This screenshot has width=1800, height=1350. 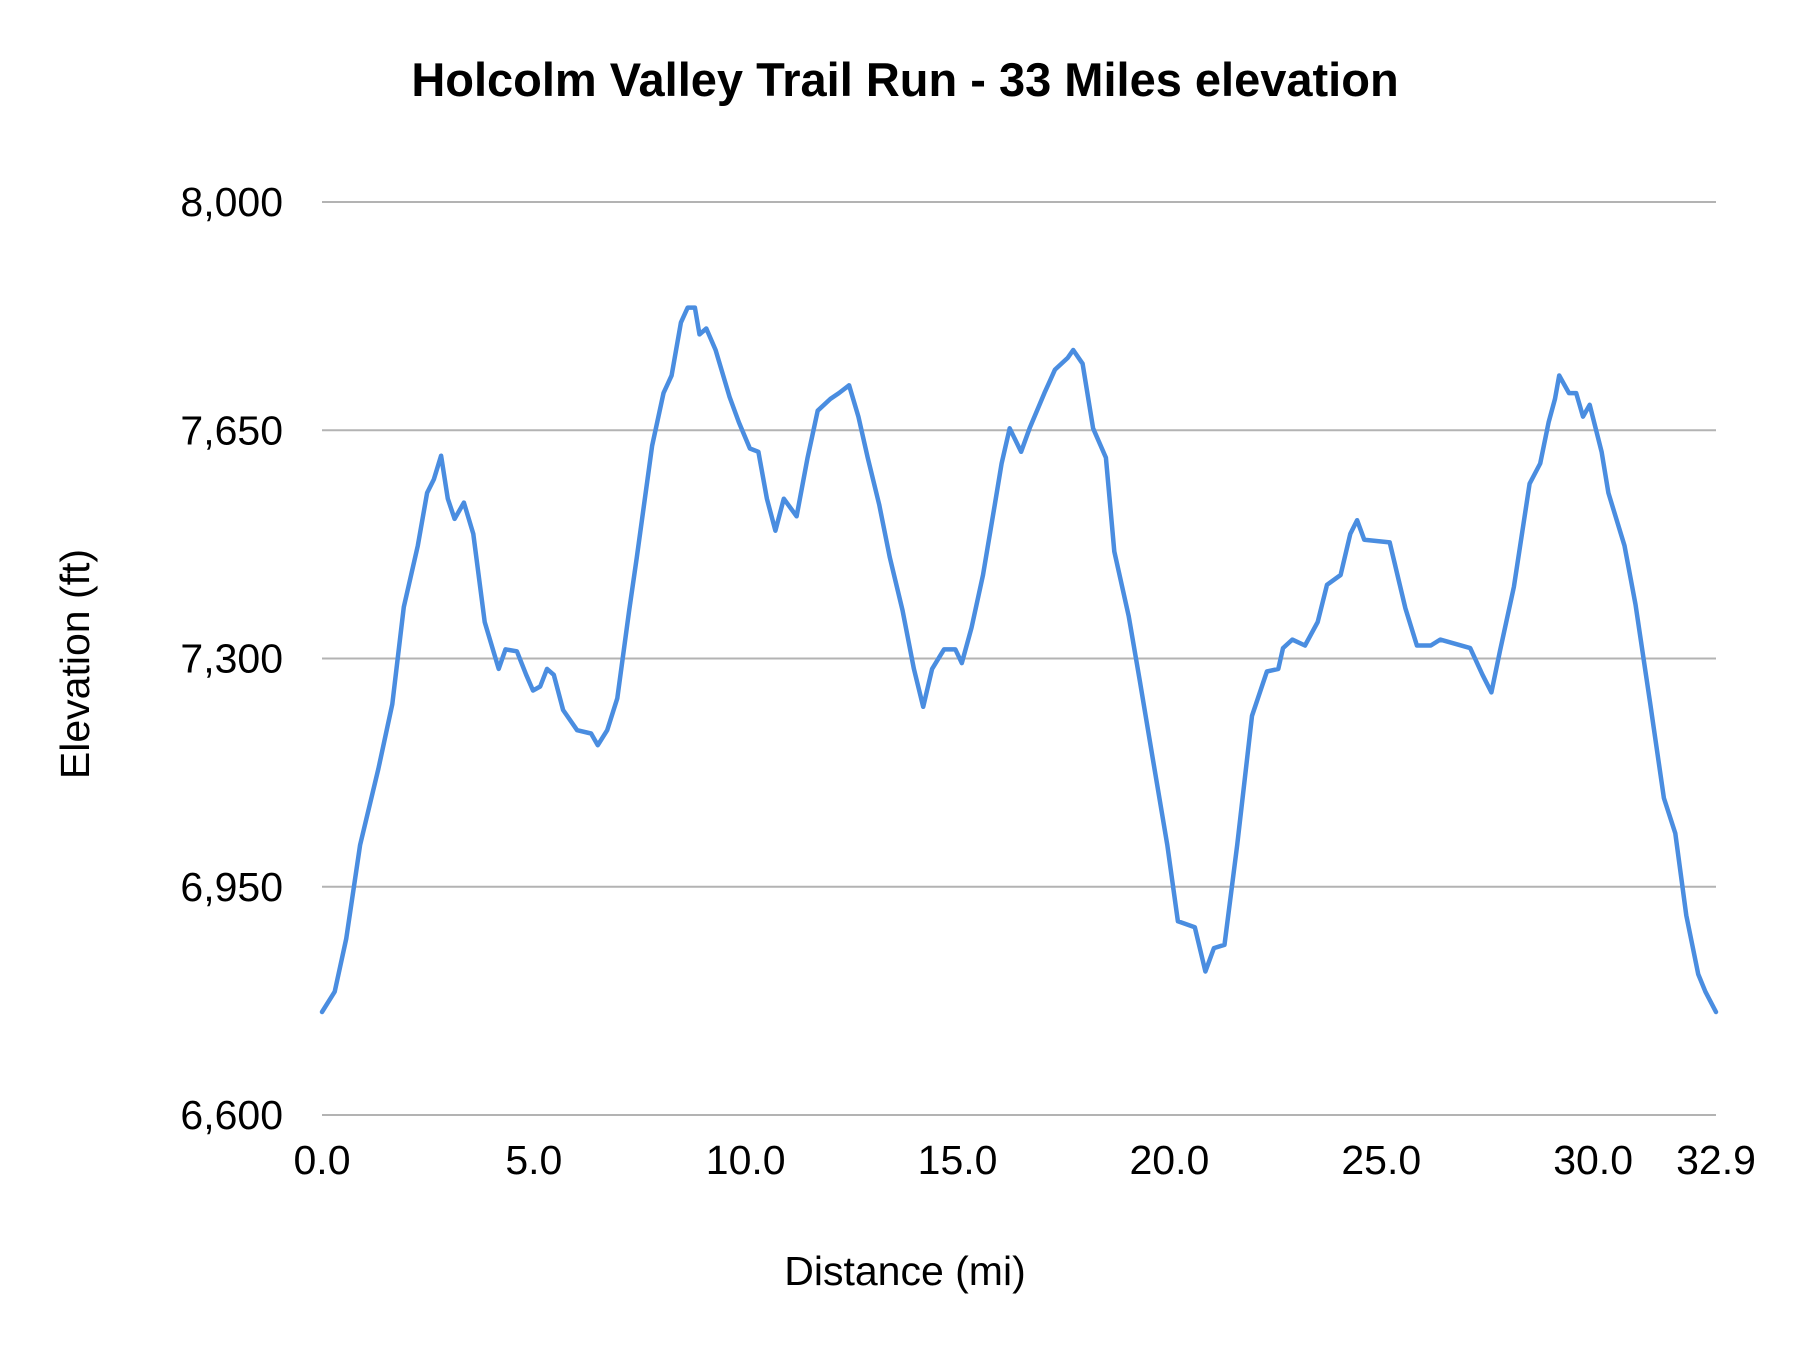 What do you see at coordinates (904, 1271) in the screenshot?
I see `x-axis-label: Distance (mi)` at bounding box center [904, 1271].